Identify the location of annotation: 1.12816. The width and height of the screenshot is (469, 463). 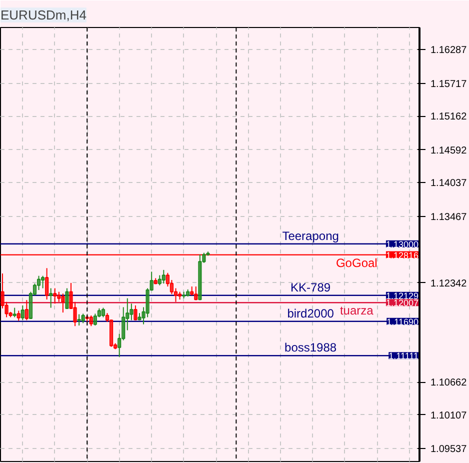
(402, 255).